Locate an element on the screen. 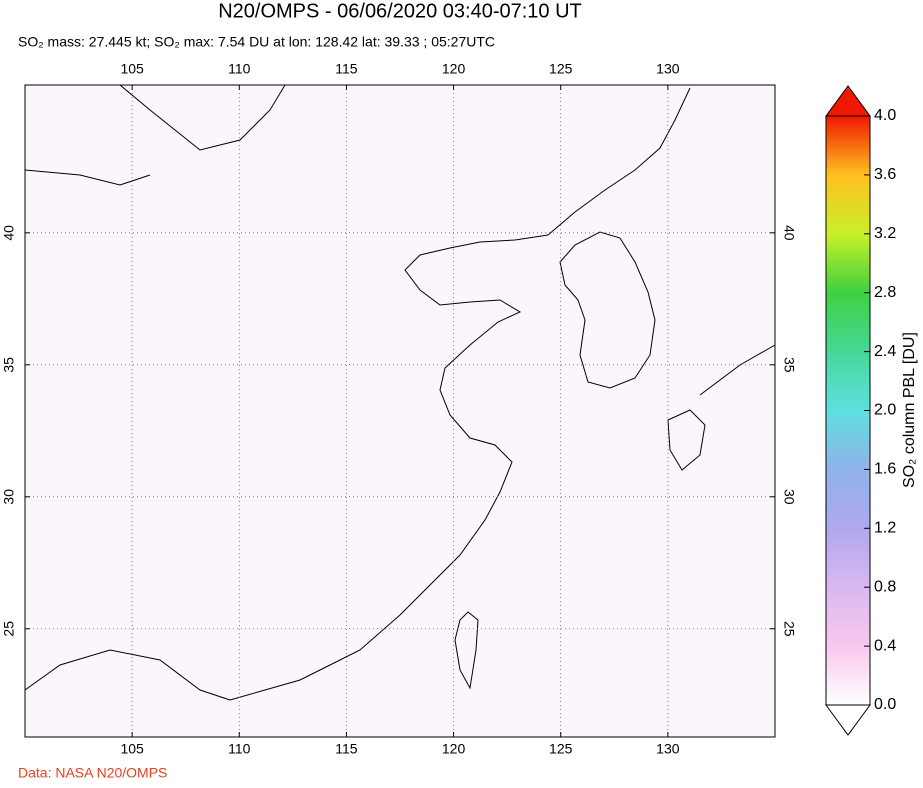  colorbar-tick-label: 2.8 is located at coordinates (885, 292).